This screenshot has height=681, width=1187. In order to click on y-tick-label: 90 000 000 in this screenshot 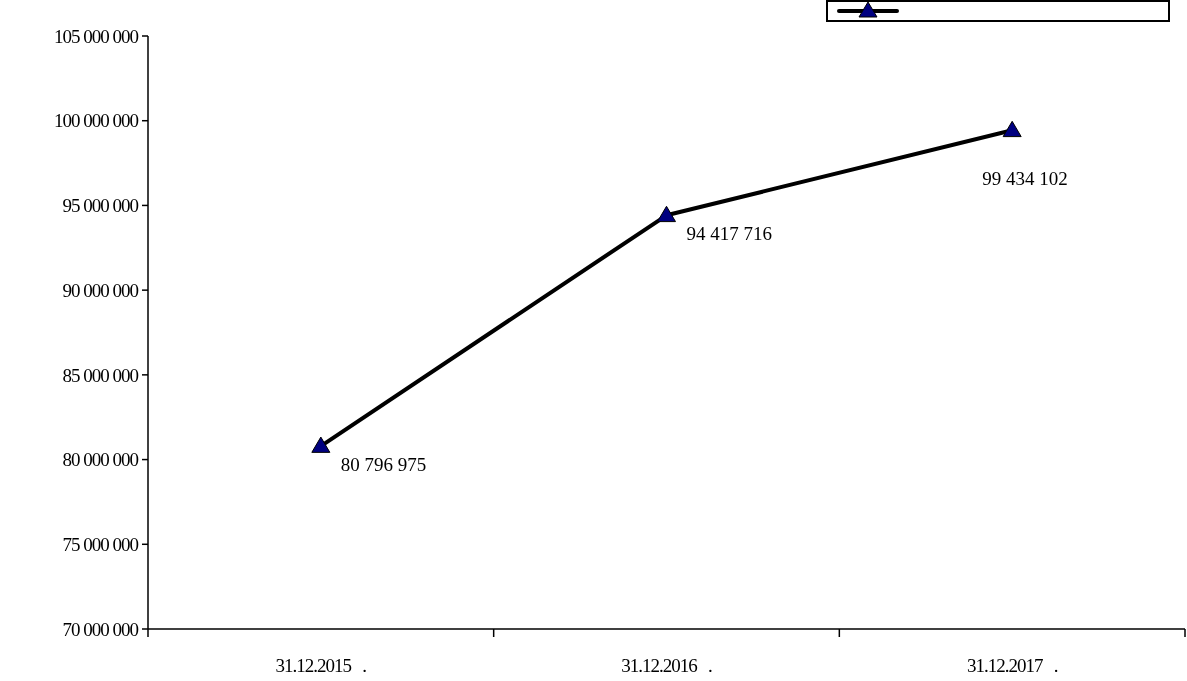, I will do `click(100, 290)`.